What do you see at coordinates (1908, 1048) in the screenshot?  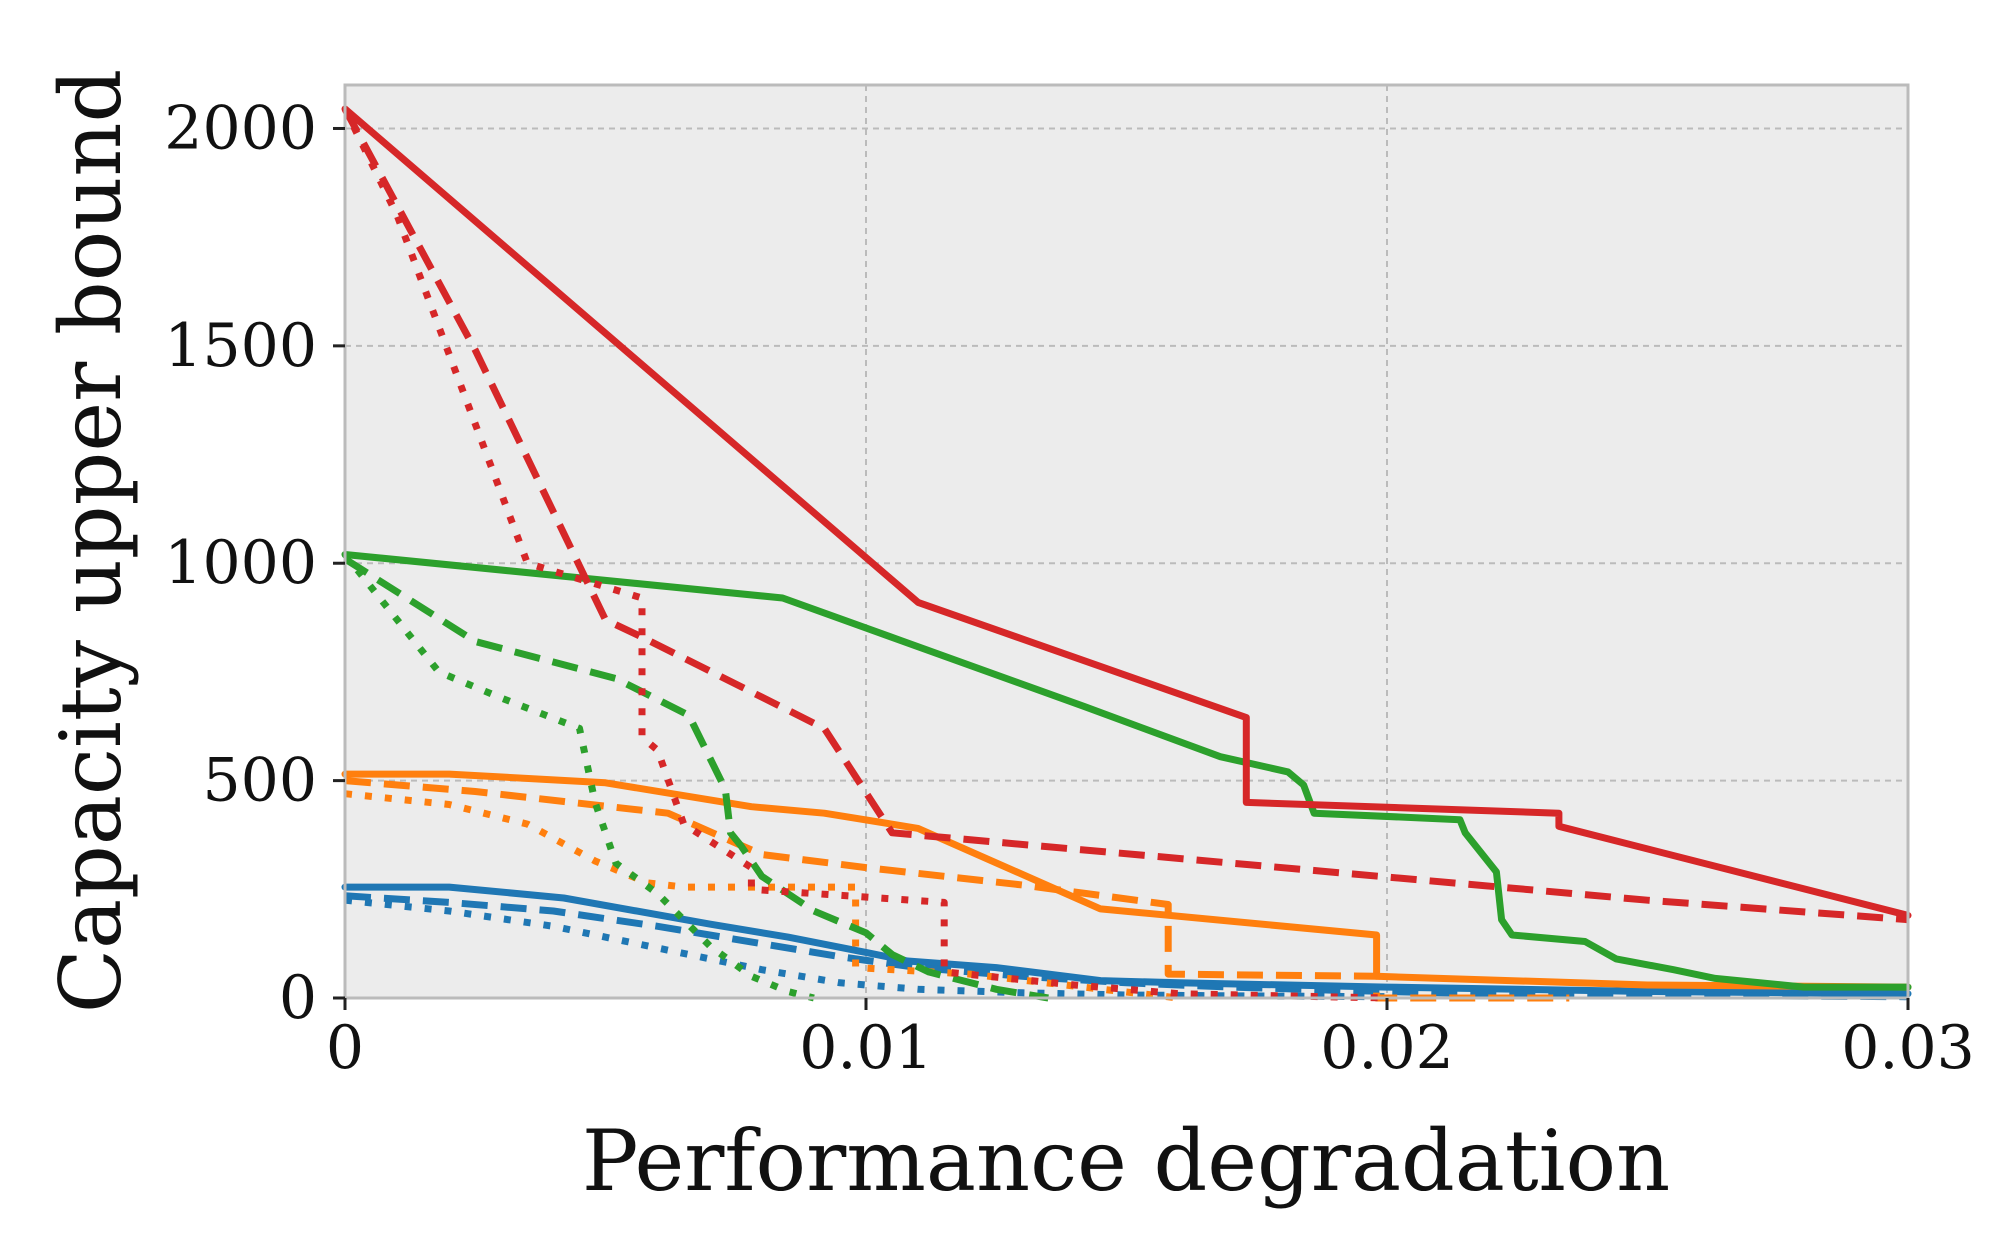 I see `x-tick-label: 0.03` at bounding box center [1908, 1048].